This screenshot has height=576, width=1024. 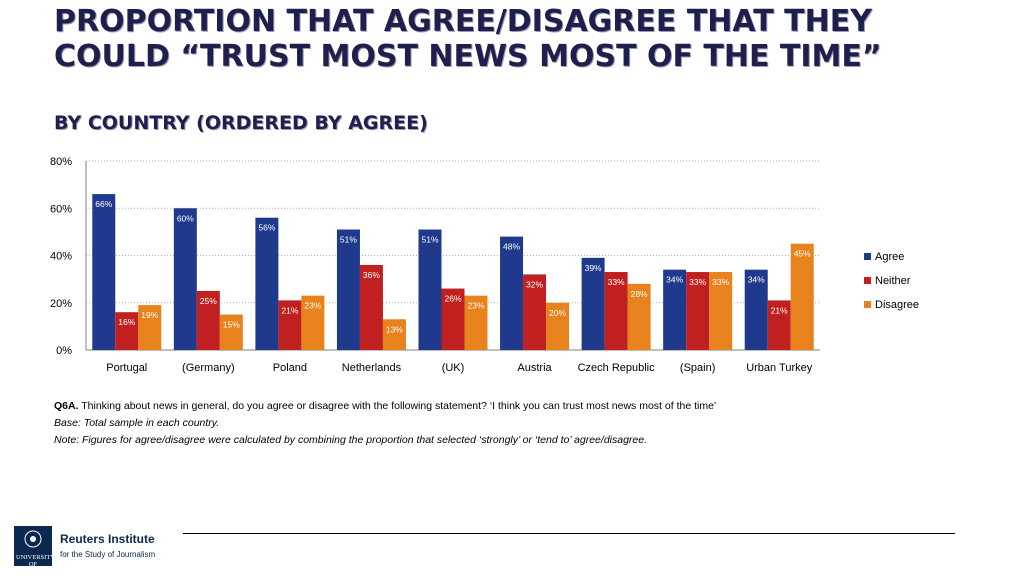 I want to click on data-label: 20%, so click(x=557, y=313).